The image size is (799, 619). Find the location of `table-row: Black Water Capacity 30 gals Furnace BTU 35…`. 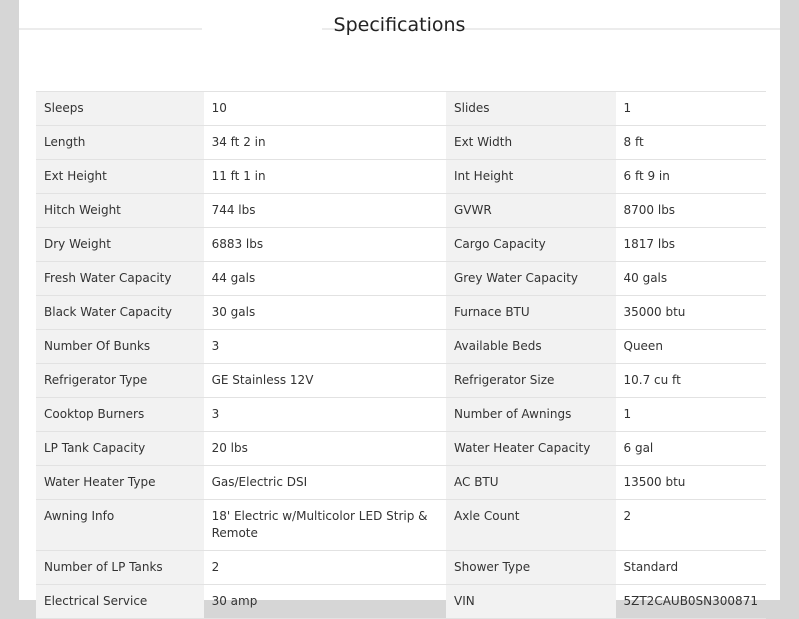

table-row: Black Water Capacity 30 gals Furnace BTU 35… is located at coordinates (401, 312).